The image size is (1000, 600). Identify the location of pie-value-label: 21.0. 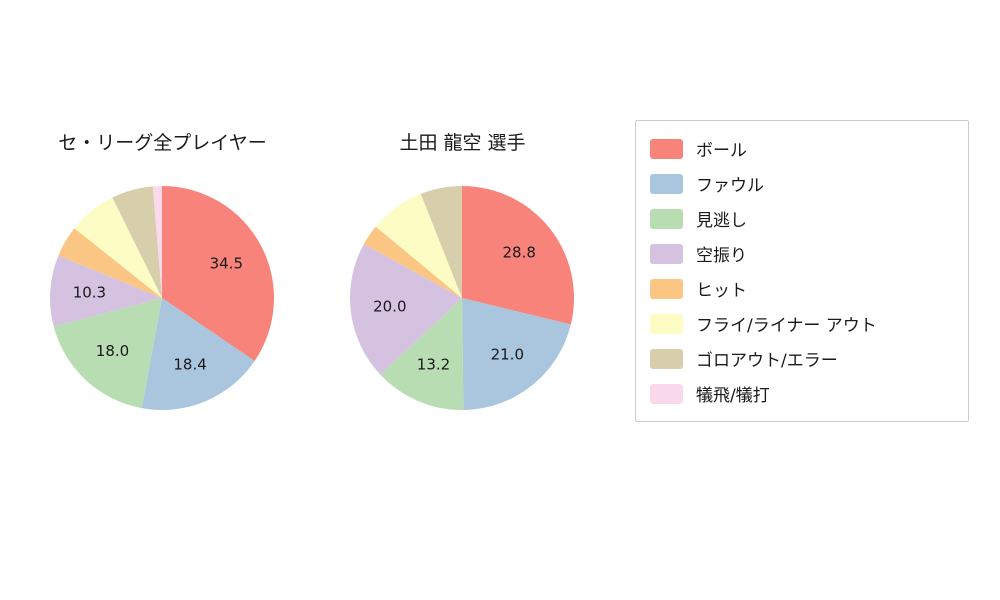
(507, 355).